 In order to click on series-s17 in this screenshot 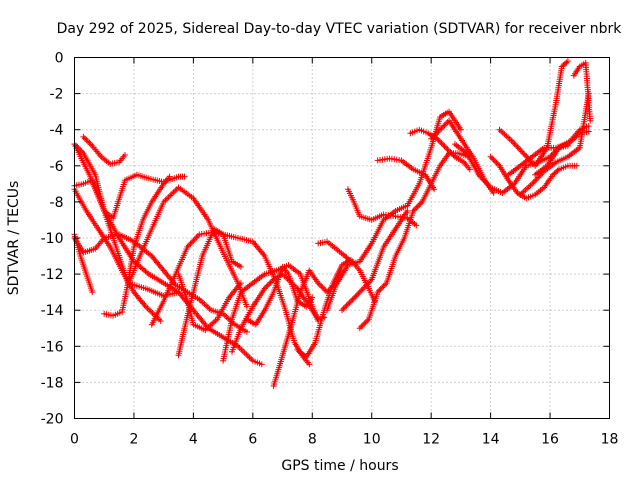, I will do `click(336, 308)`.